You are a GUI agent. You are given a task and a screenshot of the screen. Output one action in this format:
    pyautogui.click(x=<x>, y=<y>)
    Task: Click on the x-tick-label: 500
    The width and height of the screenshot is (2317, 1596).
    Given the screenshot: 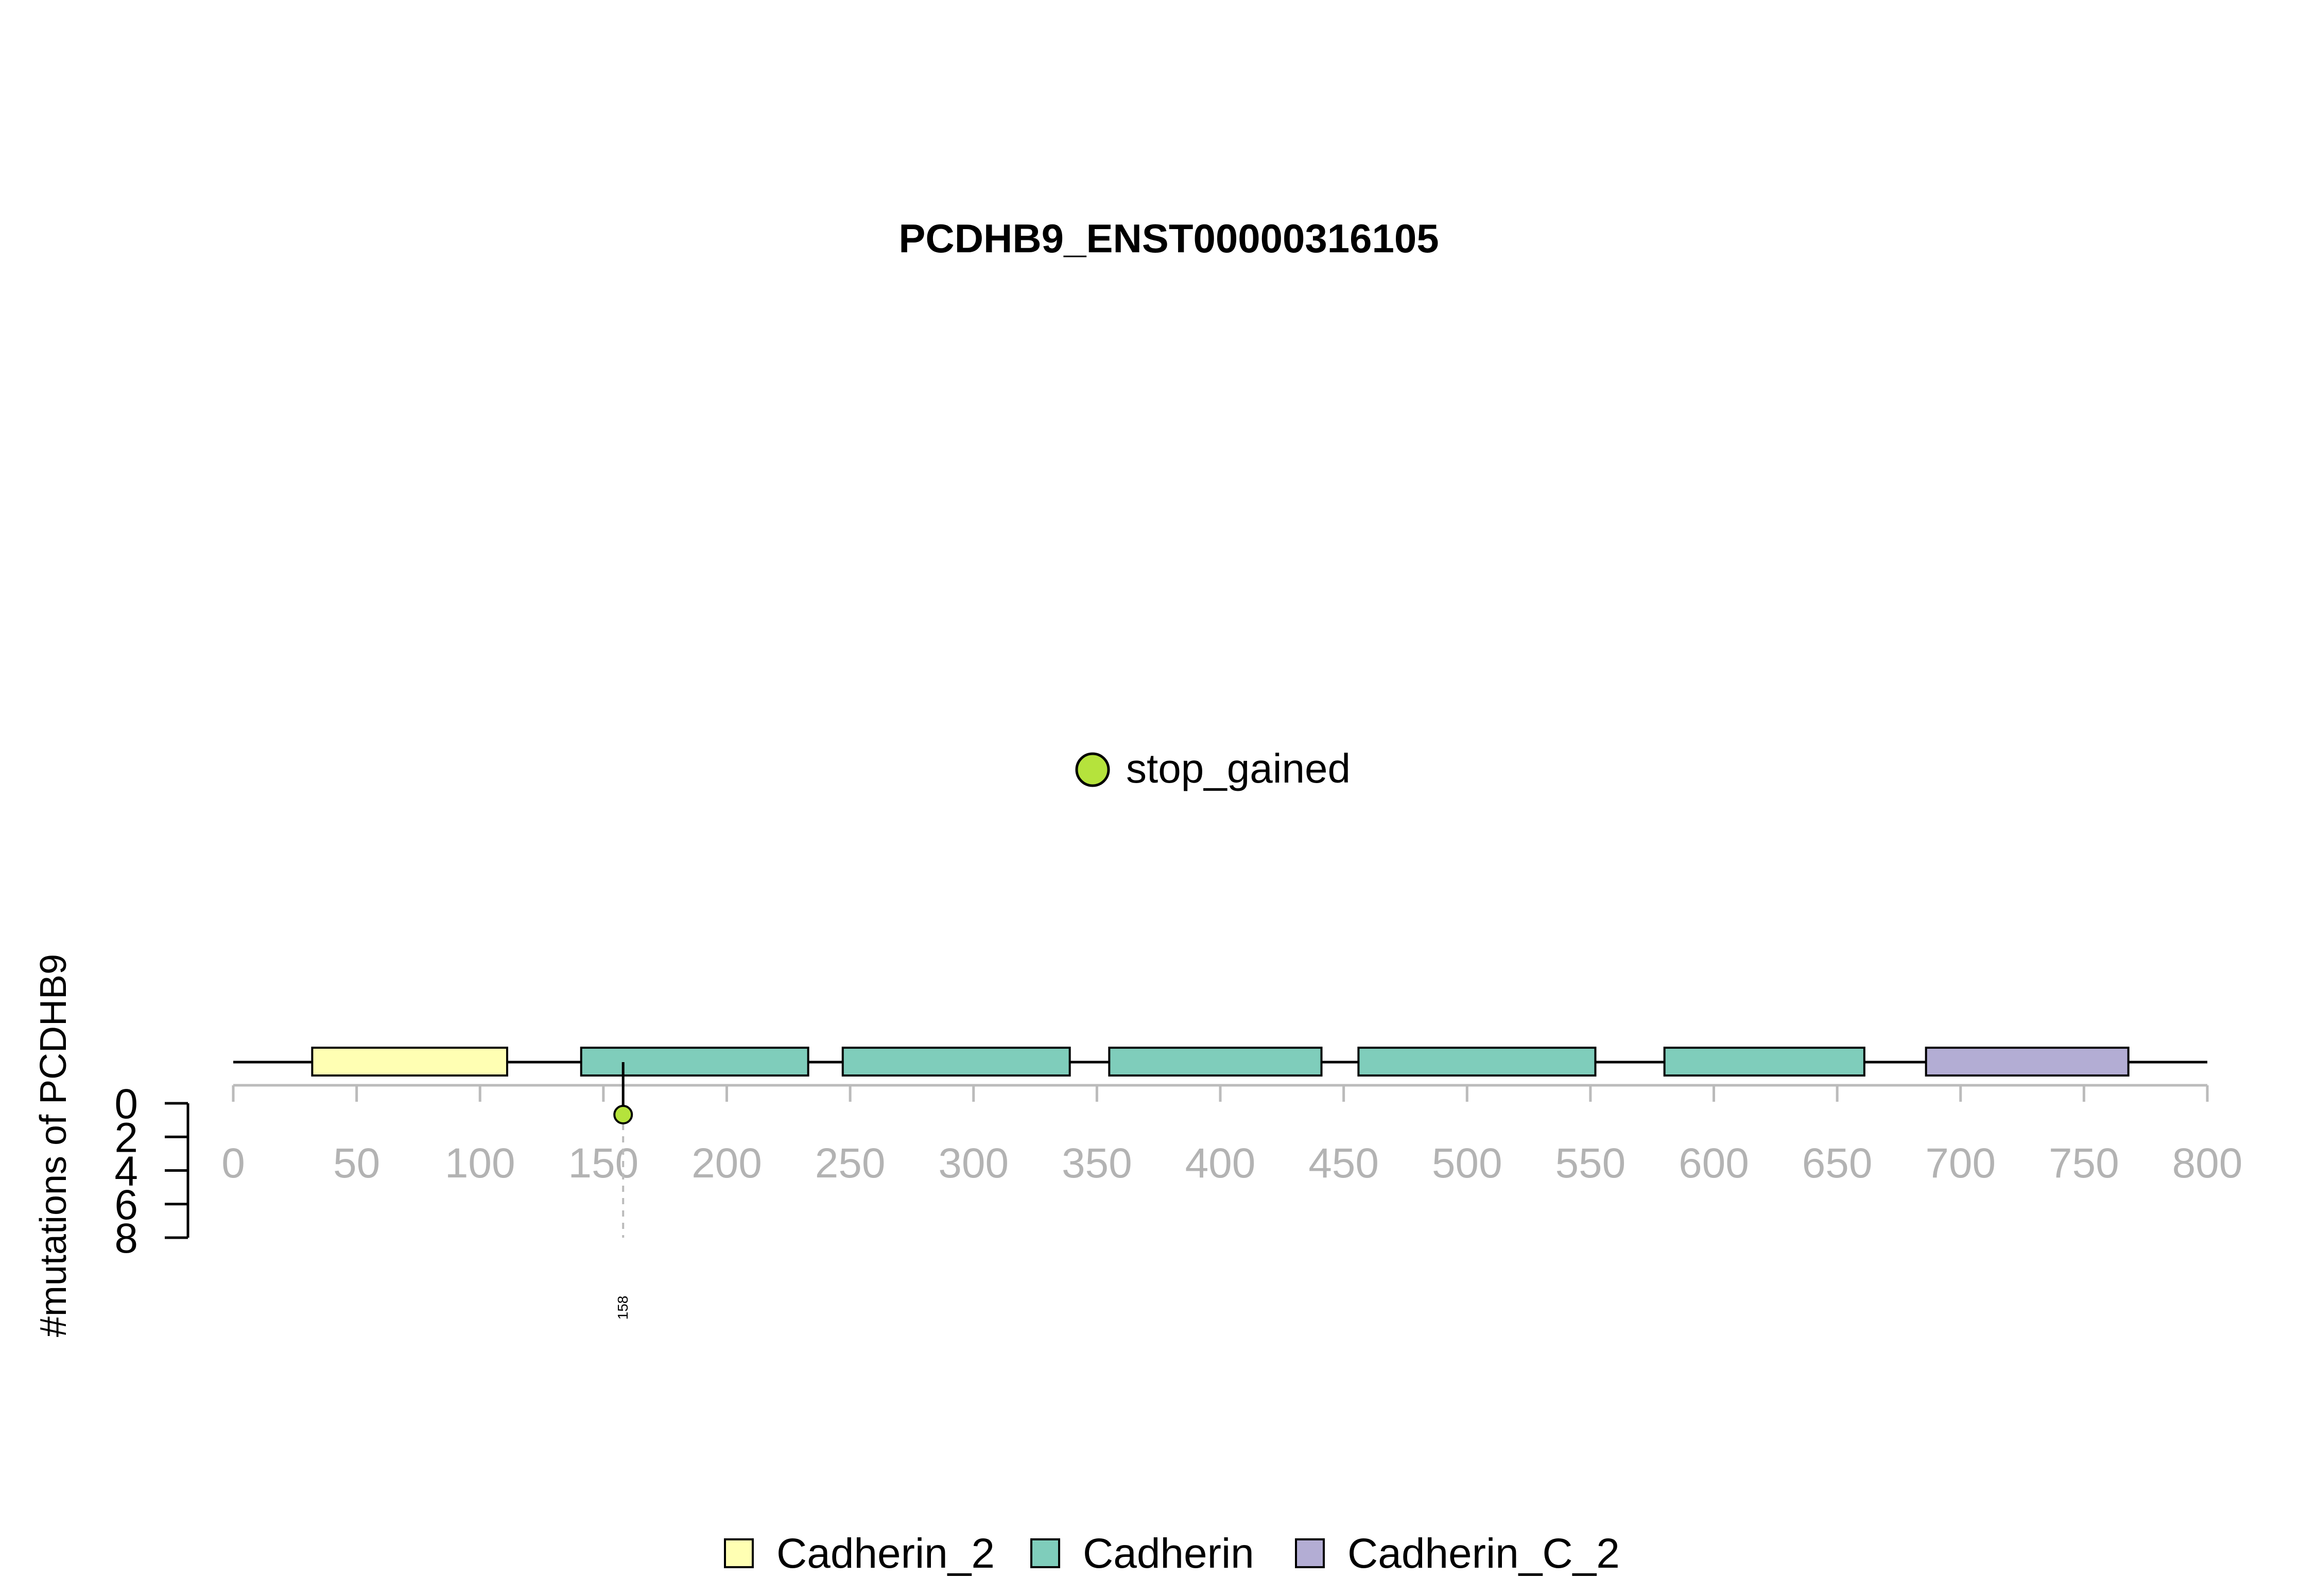 What is the action you would take?
    pyautogui.click(x=1467, y=1164)
    